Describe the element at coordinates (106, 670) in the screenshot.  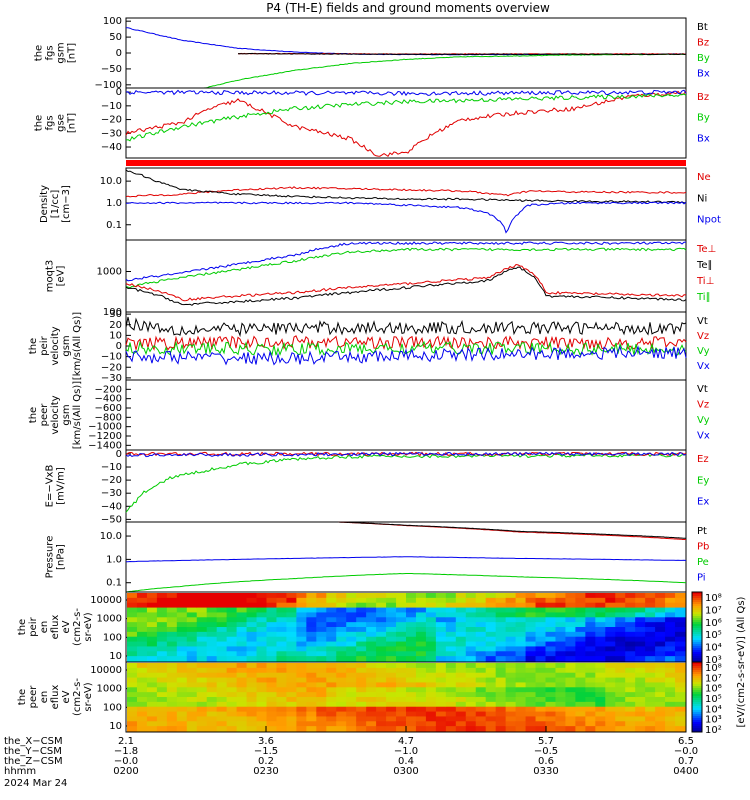
I see `ytick-label: 10000` at that location.